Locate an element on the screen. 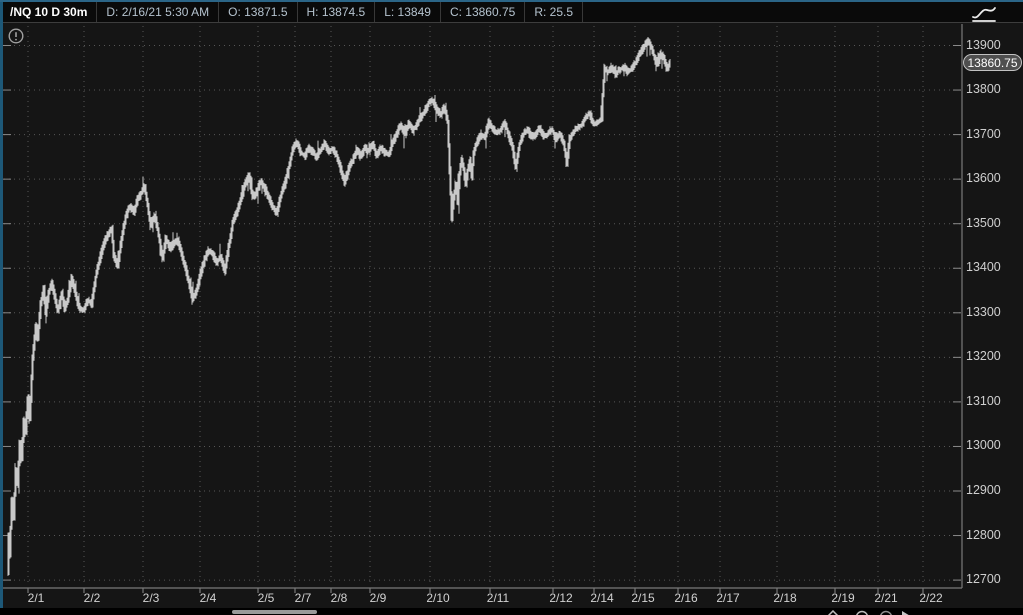  y-axis-label: 13300 is located at coordinates (983, 311).